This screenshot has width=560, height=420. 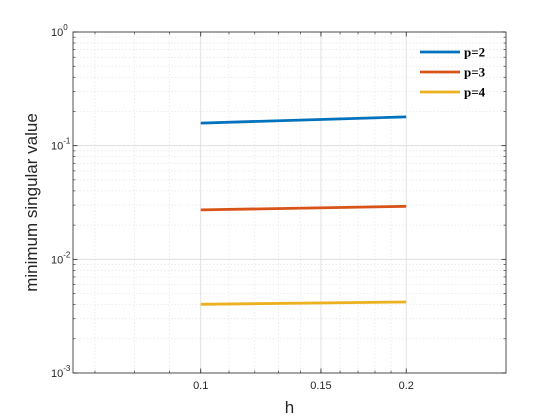 What do you see at coordinates (61, 145) in the screenshot?
I see `y-tick-label: 10⁻¹` at bounding box center [61, 145].